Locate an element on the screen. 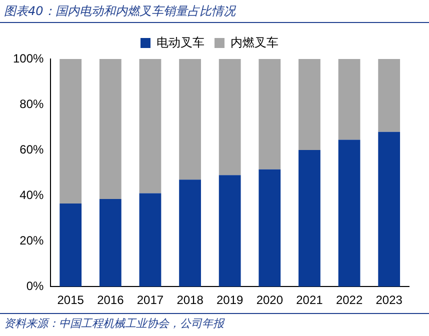 This screenshot has width=429, height=336. y-tick-label: 0% is located at coordinates (35, 285).